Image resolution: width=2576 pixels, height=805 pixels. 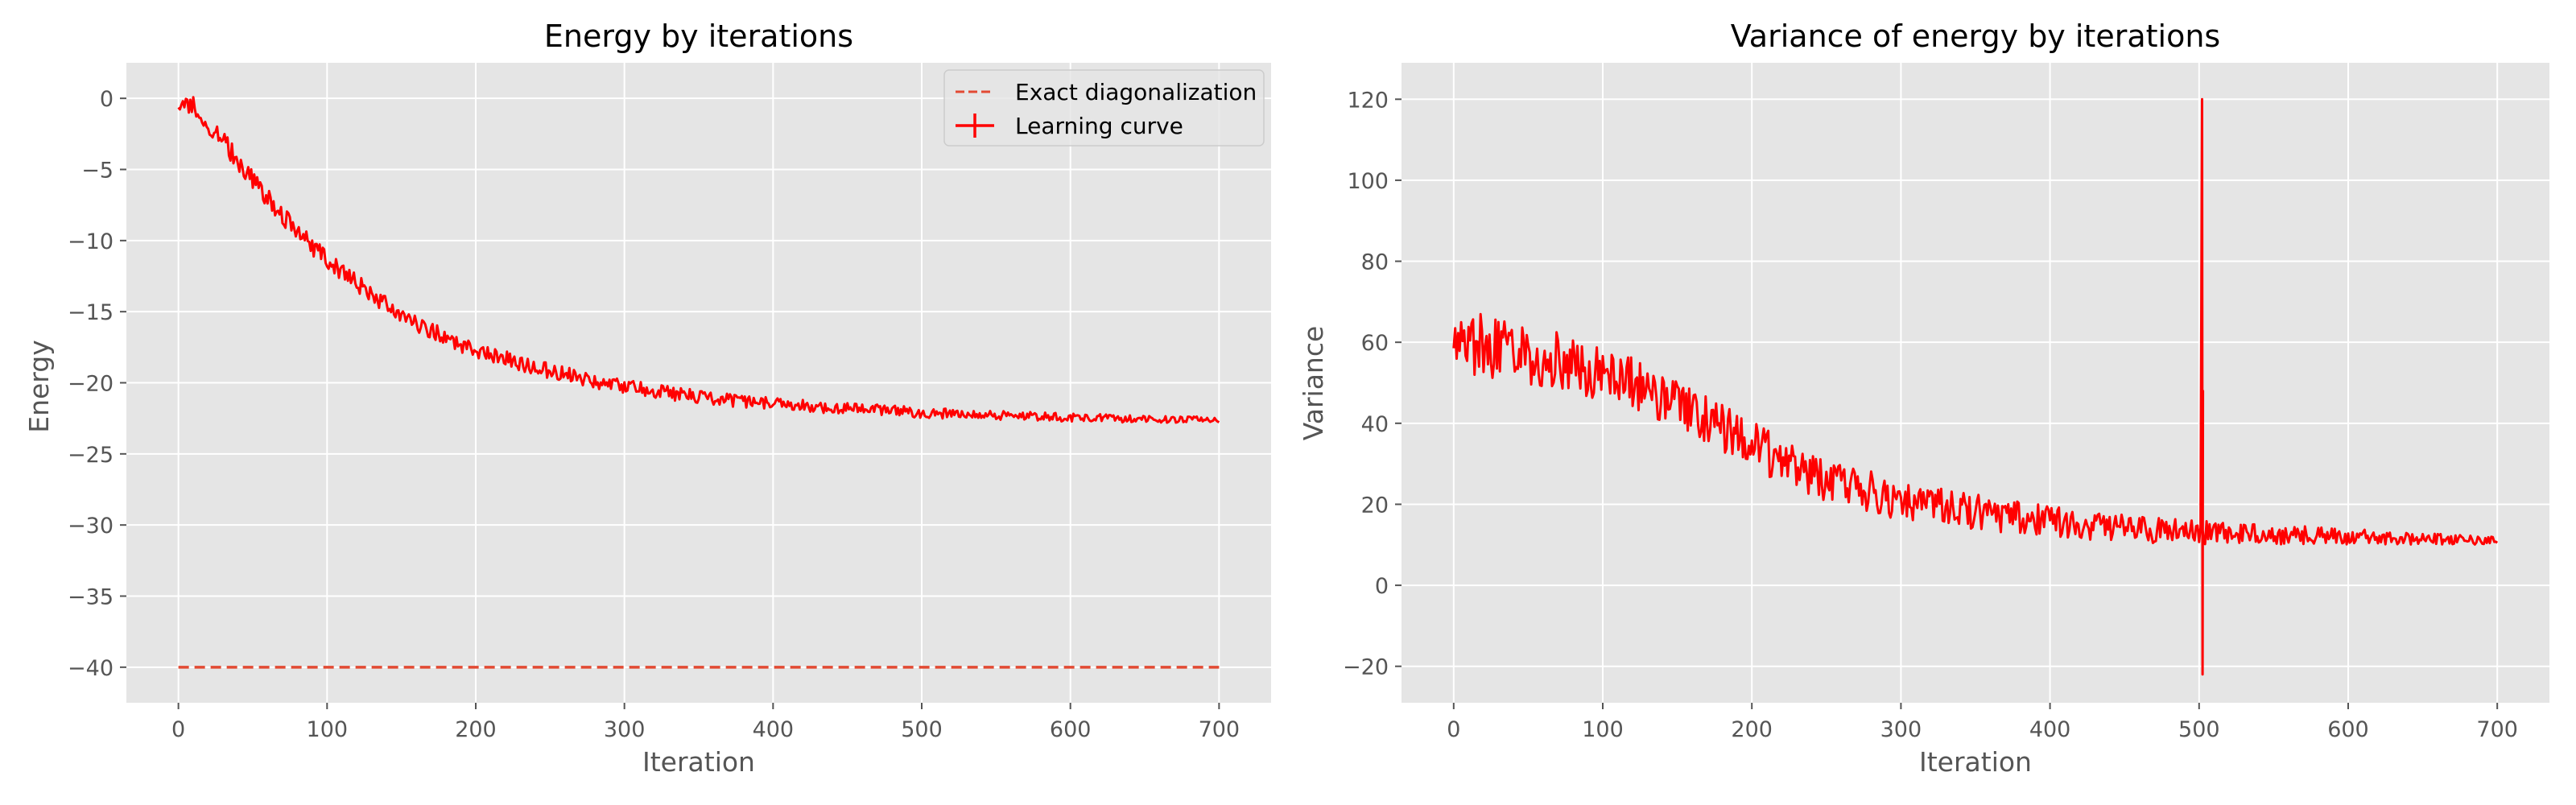 What do you see at coordinates (1368, 181) in the screenshot?
I see `y-tick-label: 100` at bounding box center [1368, 181].